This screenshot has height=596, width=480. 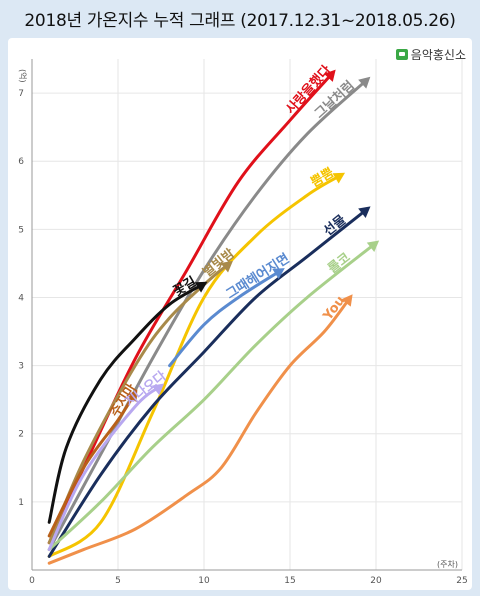 What do you see at coordinates (21, 230) in the screenshot?
I see `y-tick-label: 5` at bounding box center [21, 230].